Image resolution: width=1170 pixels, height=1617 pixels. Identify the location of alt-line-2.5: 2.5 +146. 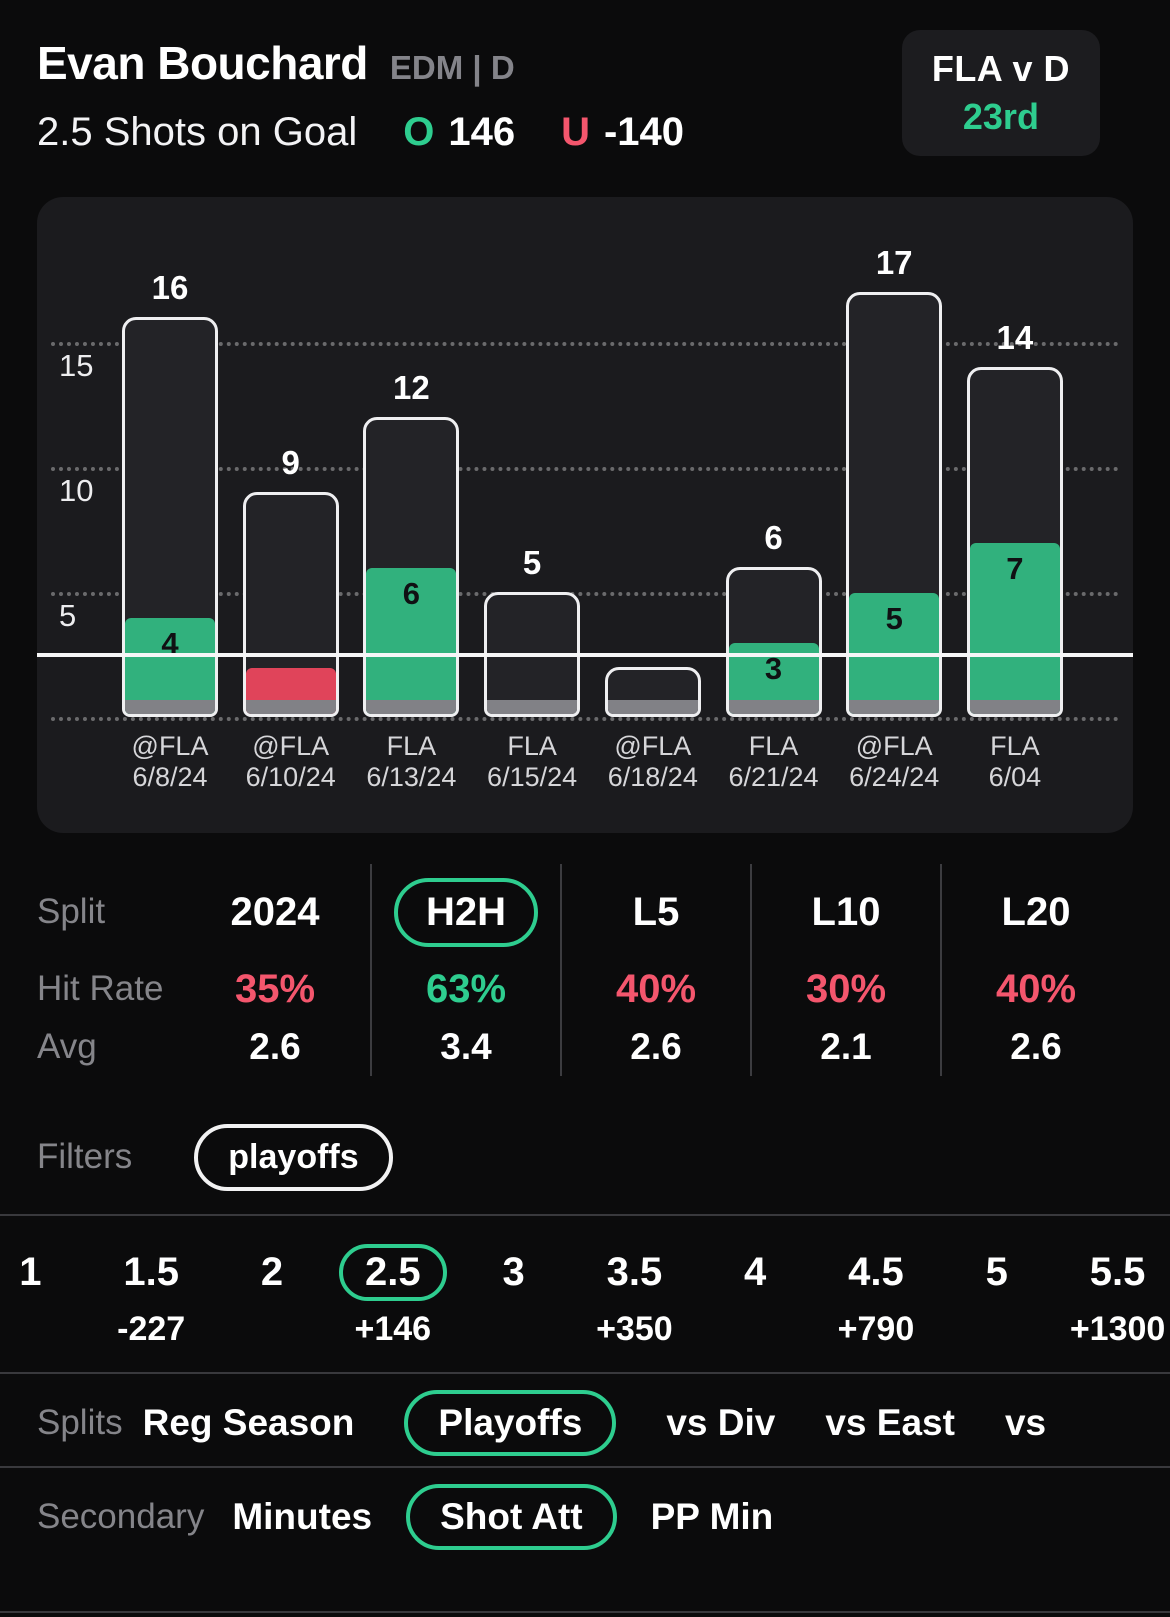
(392, 1294).